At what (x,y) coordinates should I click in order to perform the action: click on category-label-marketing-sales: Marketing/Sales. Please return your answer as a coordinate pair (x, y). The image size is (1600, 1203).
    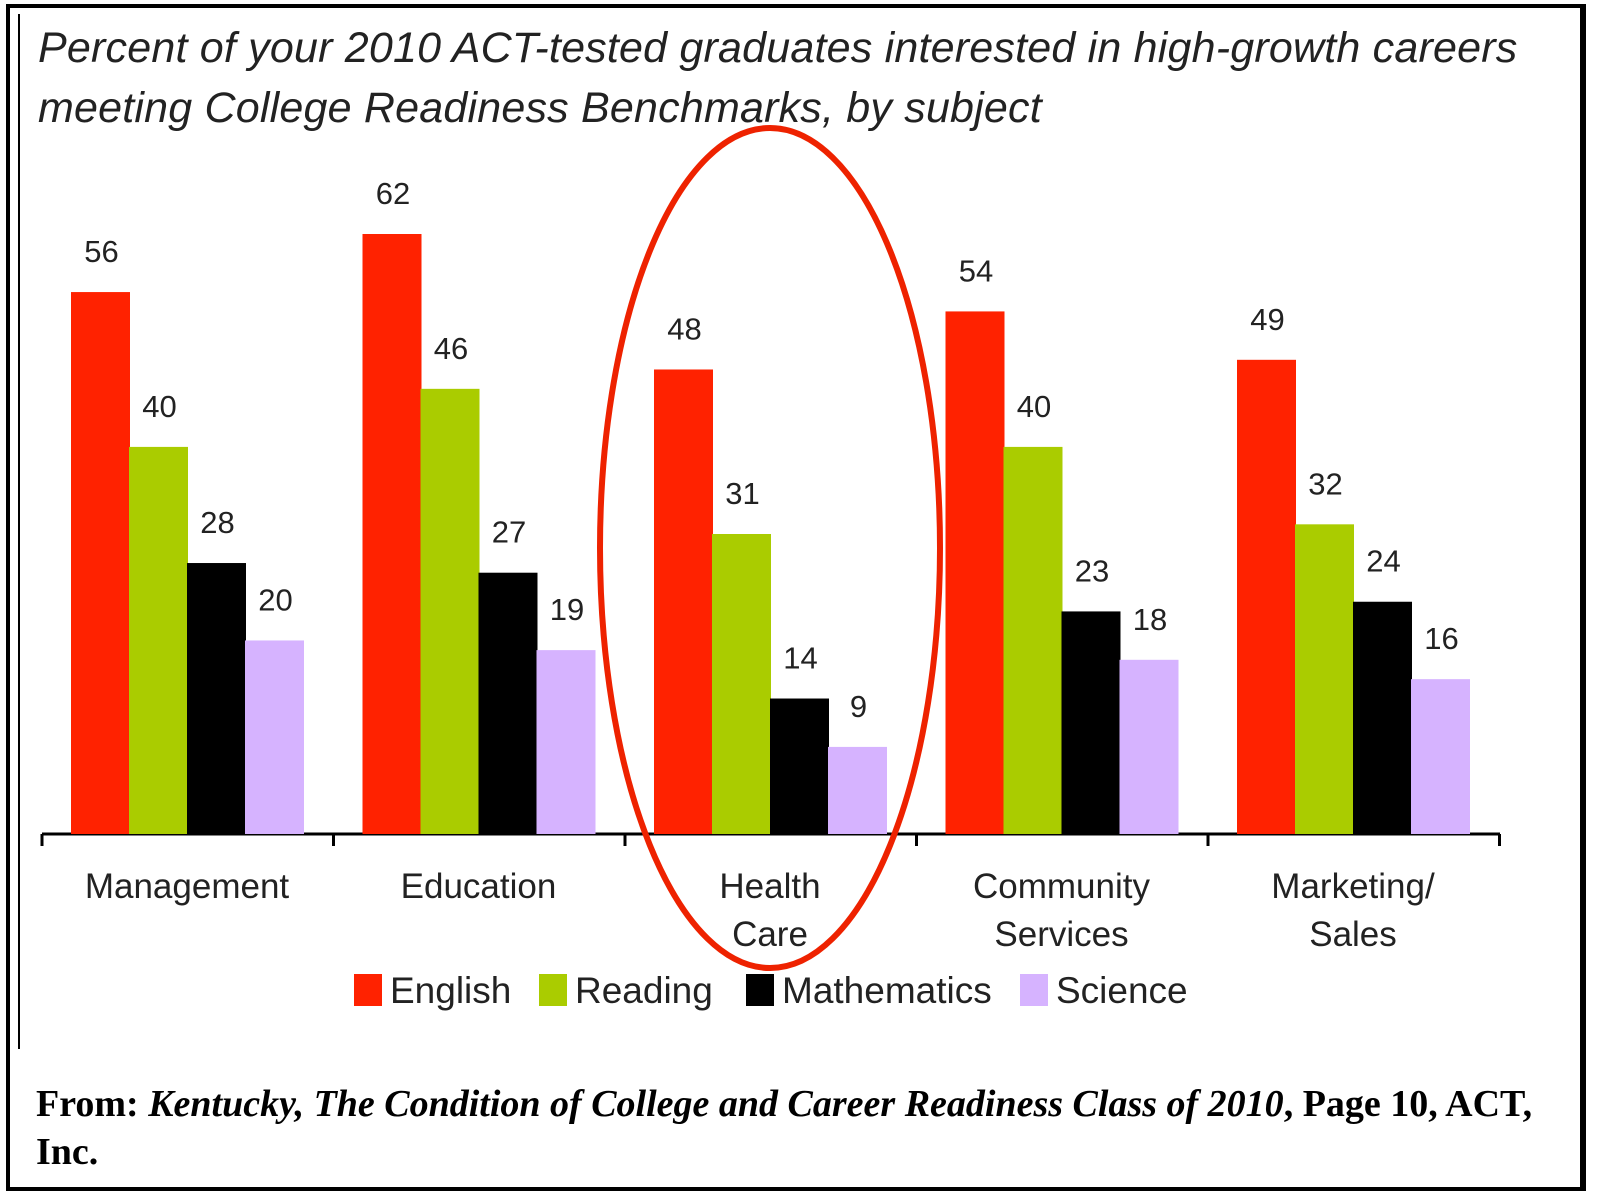
    Looking at the image, I should click on (1353, 910).